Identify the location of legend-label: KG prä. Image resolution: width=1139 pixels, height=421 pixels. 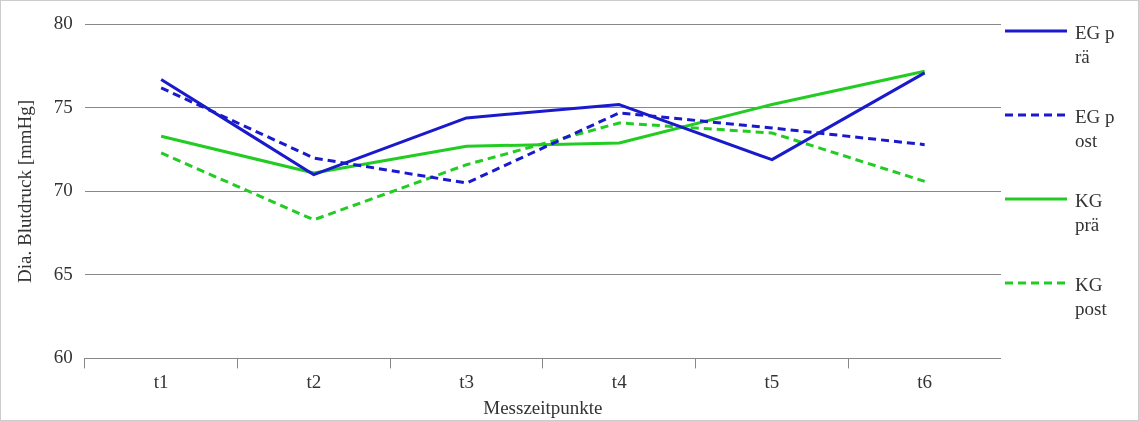
(1089, 213).